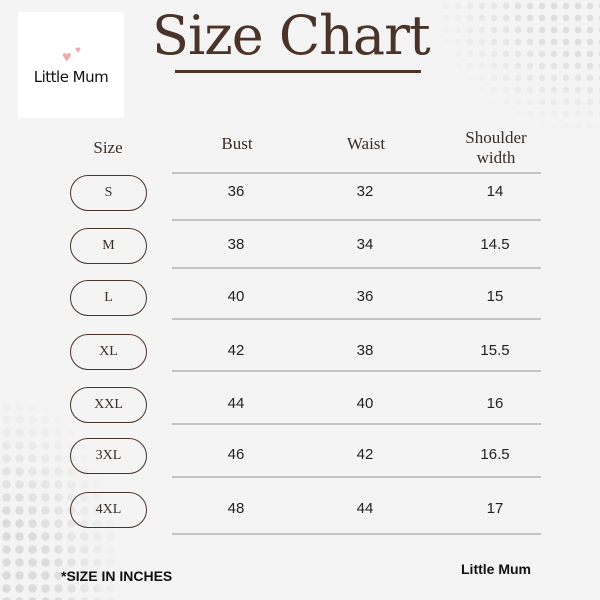  What do you see at coordinates (236, 454) in the screenshot?
I see `bust-value: 46` at bounding box center [236, 454].